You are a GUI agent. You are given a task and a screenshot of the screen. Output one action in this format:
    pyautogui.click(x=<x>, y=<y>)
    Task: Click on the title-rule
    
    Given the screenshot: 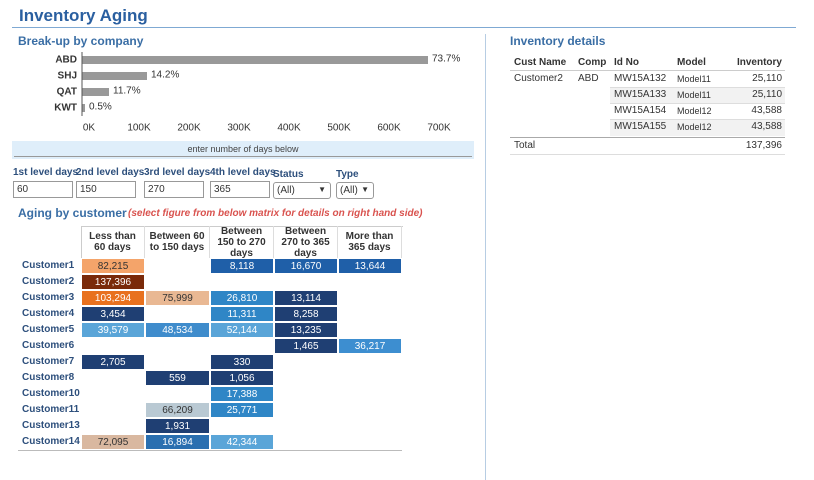 What is the action you would take?
    pyautogui.click(x=404, y=27)
    